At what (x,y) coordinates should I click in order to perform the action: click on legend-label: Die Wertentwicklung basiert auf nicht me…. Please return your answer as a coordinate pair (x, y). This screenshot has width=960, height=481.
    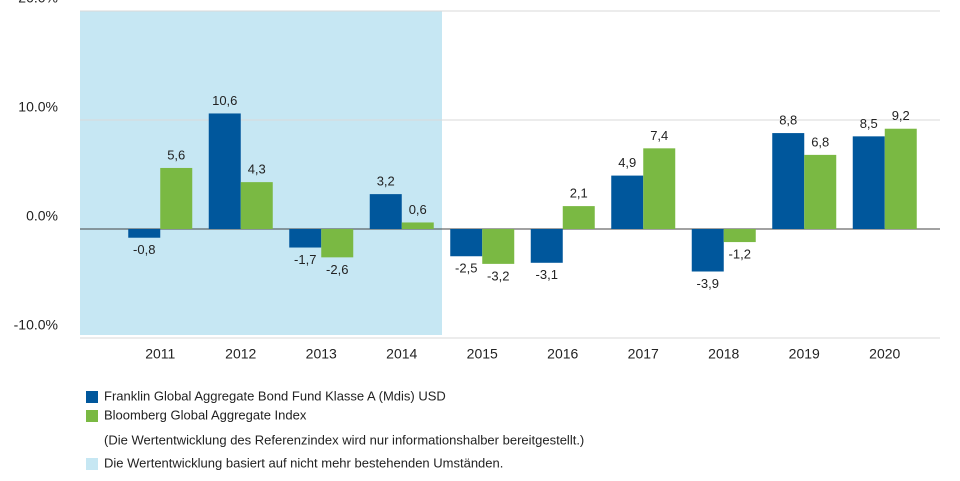
    Looking at the image, I should click on (303, 462).